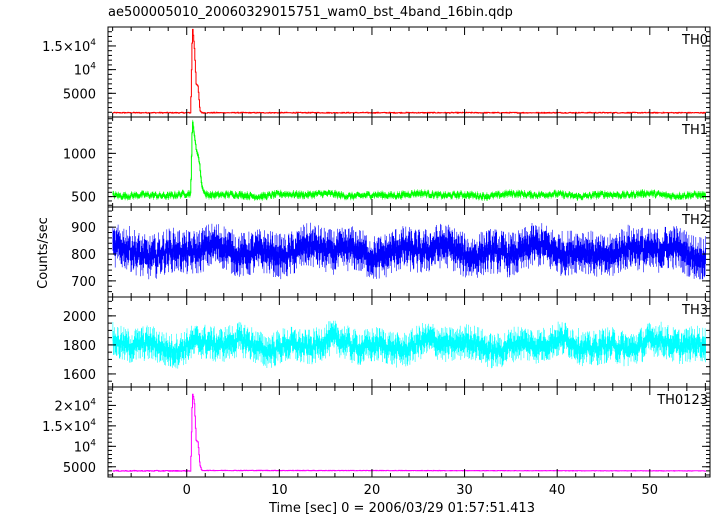 This screenshot has width=717, height=516. I want to click on series-line-th1, so click(409, 160).